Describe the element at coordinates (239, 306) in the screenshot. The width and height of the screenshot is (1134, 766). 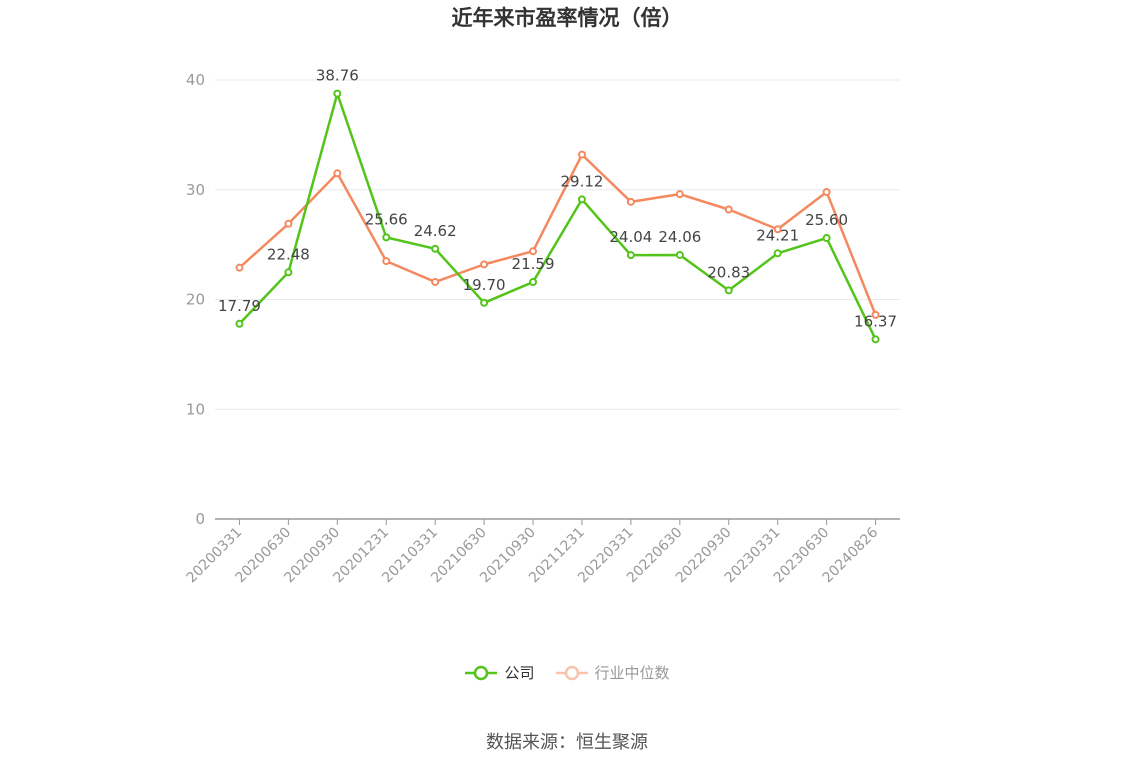
I see `data-label: 17.79` at that location.